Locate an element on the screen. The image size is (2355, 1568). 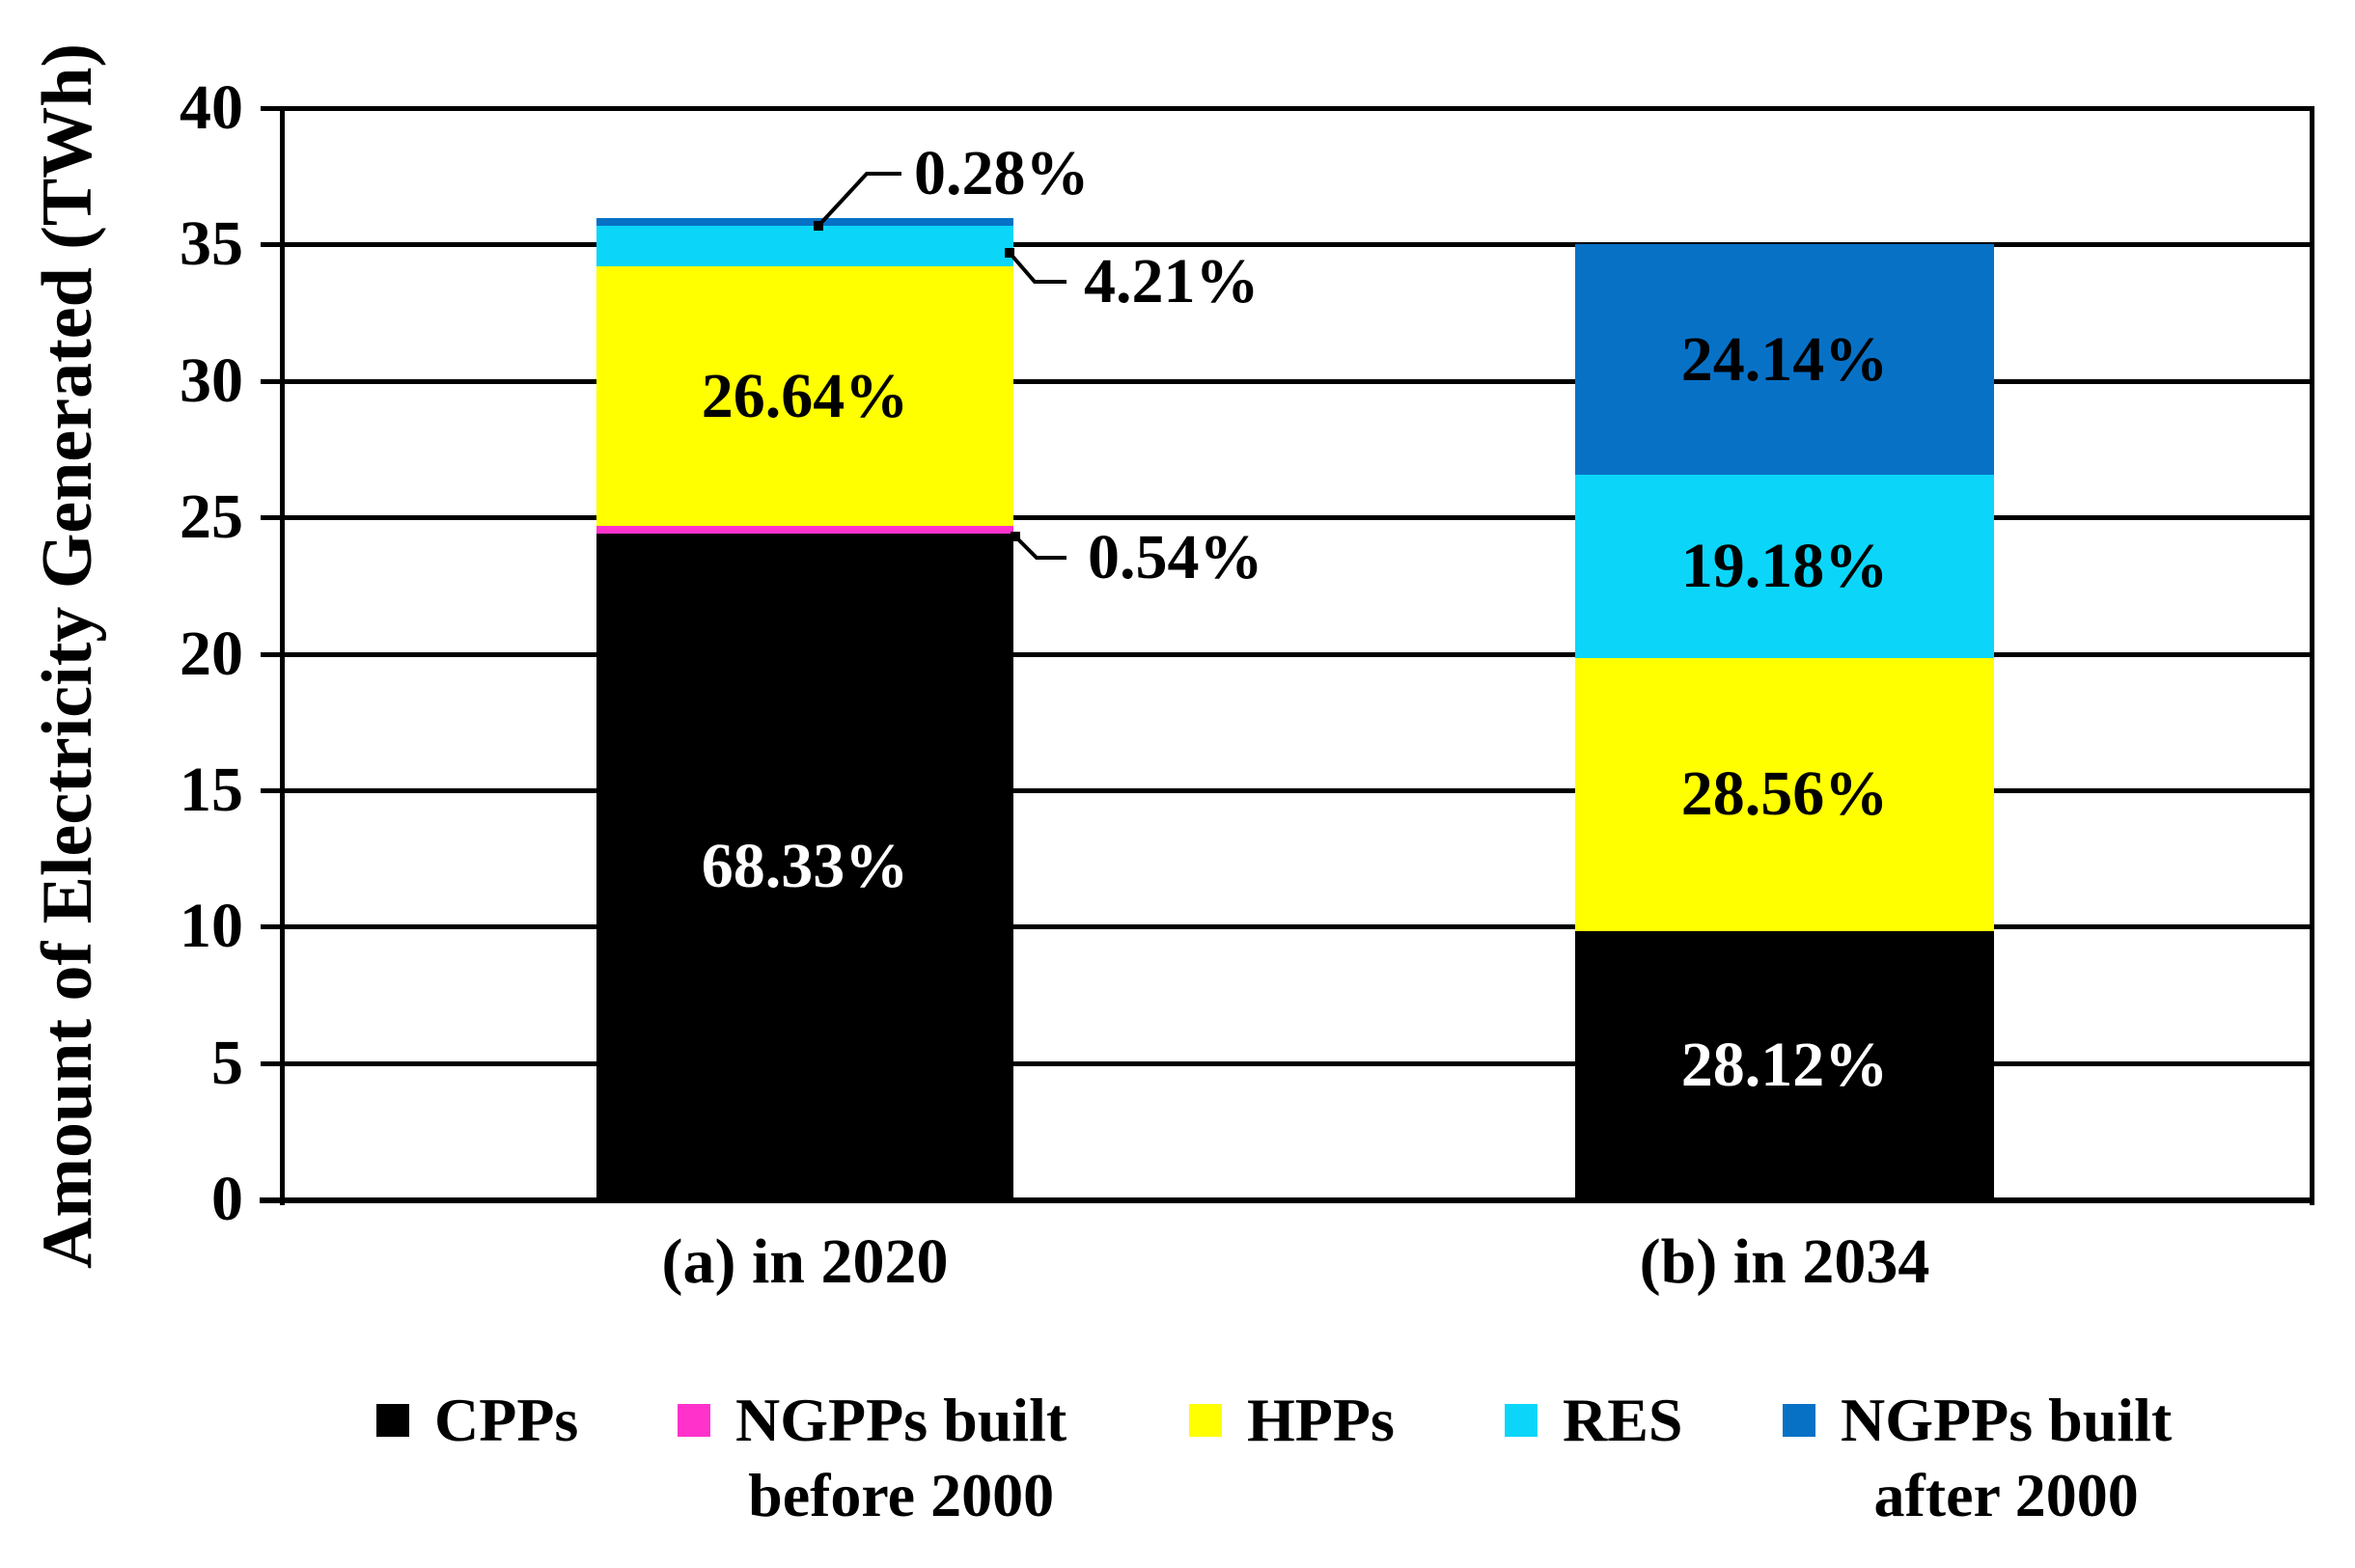
callout-label: 0.28% is located at coordinates (1002, 173).